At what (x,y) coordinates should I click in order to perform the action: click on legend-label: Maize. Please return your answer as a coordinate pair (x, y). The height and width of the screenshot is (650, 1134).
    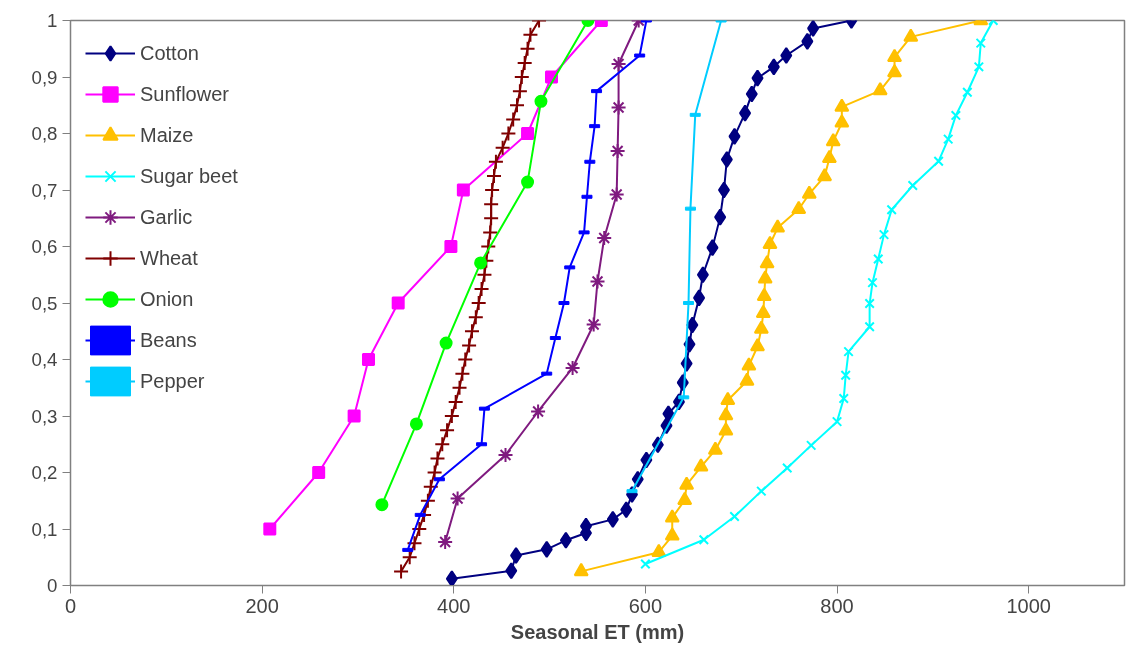
    Looking at the image, I should click on (167, 135).